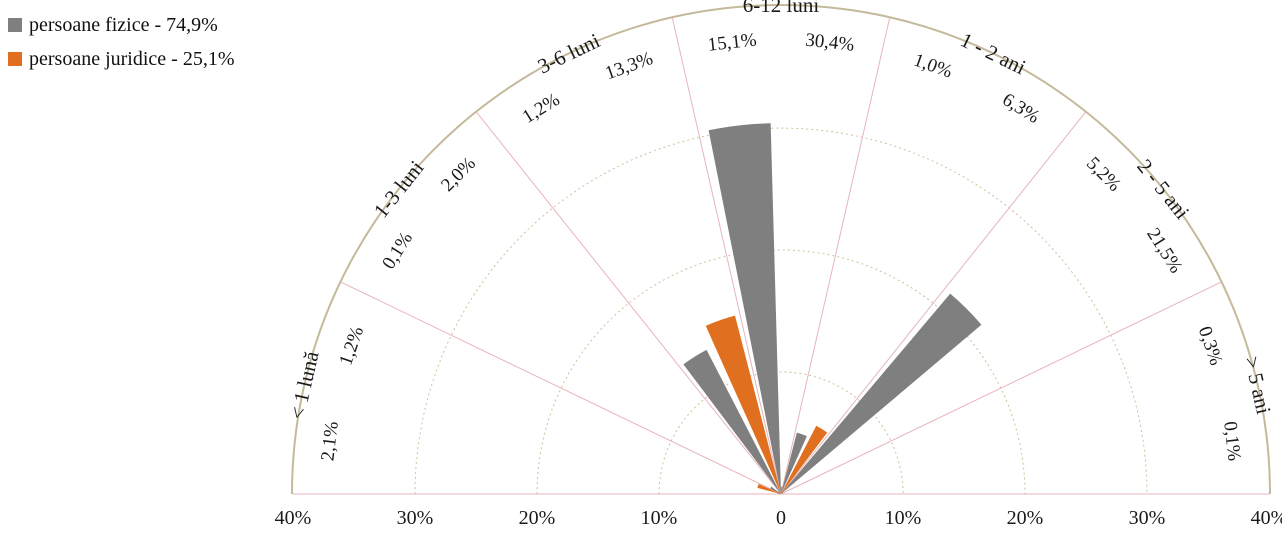 The width and height of the screenshot is (1282, 535). I want to click on legend-swatch-fizice, so click(15, 25).